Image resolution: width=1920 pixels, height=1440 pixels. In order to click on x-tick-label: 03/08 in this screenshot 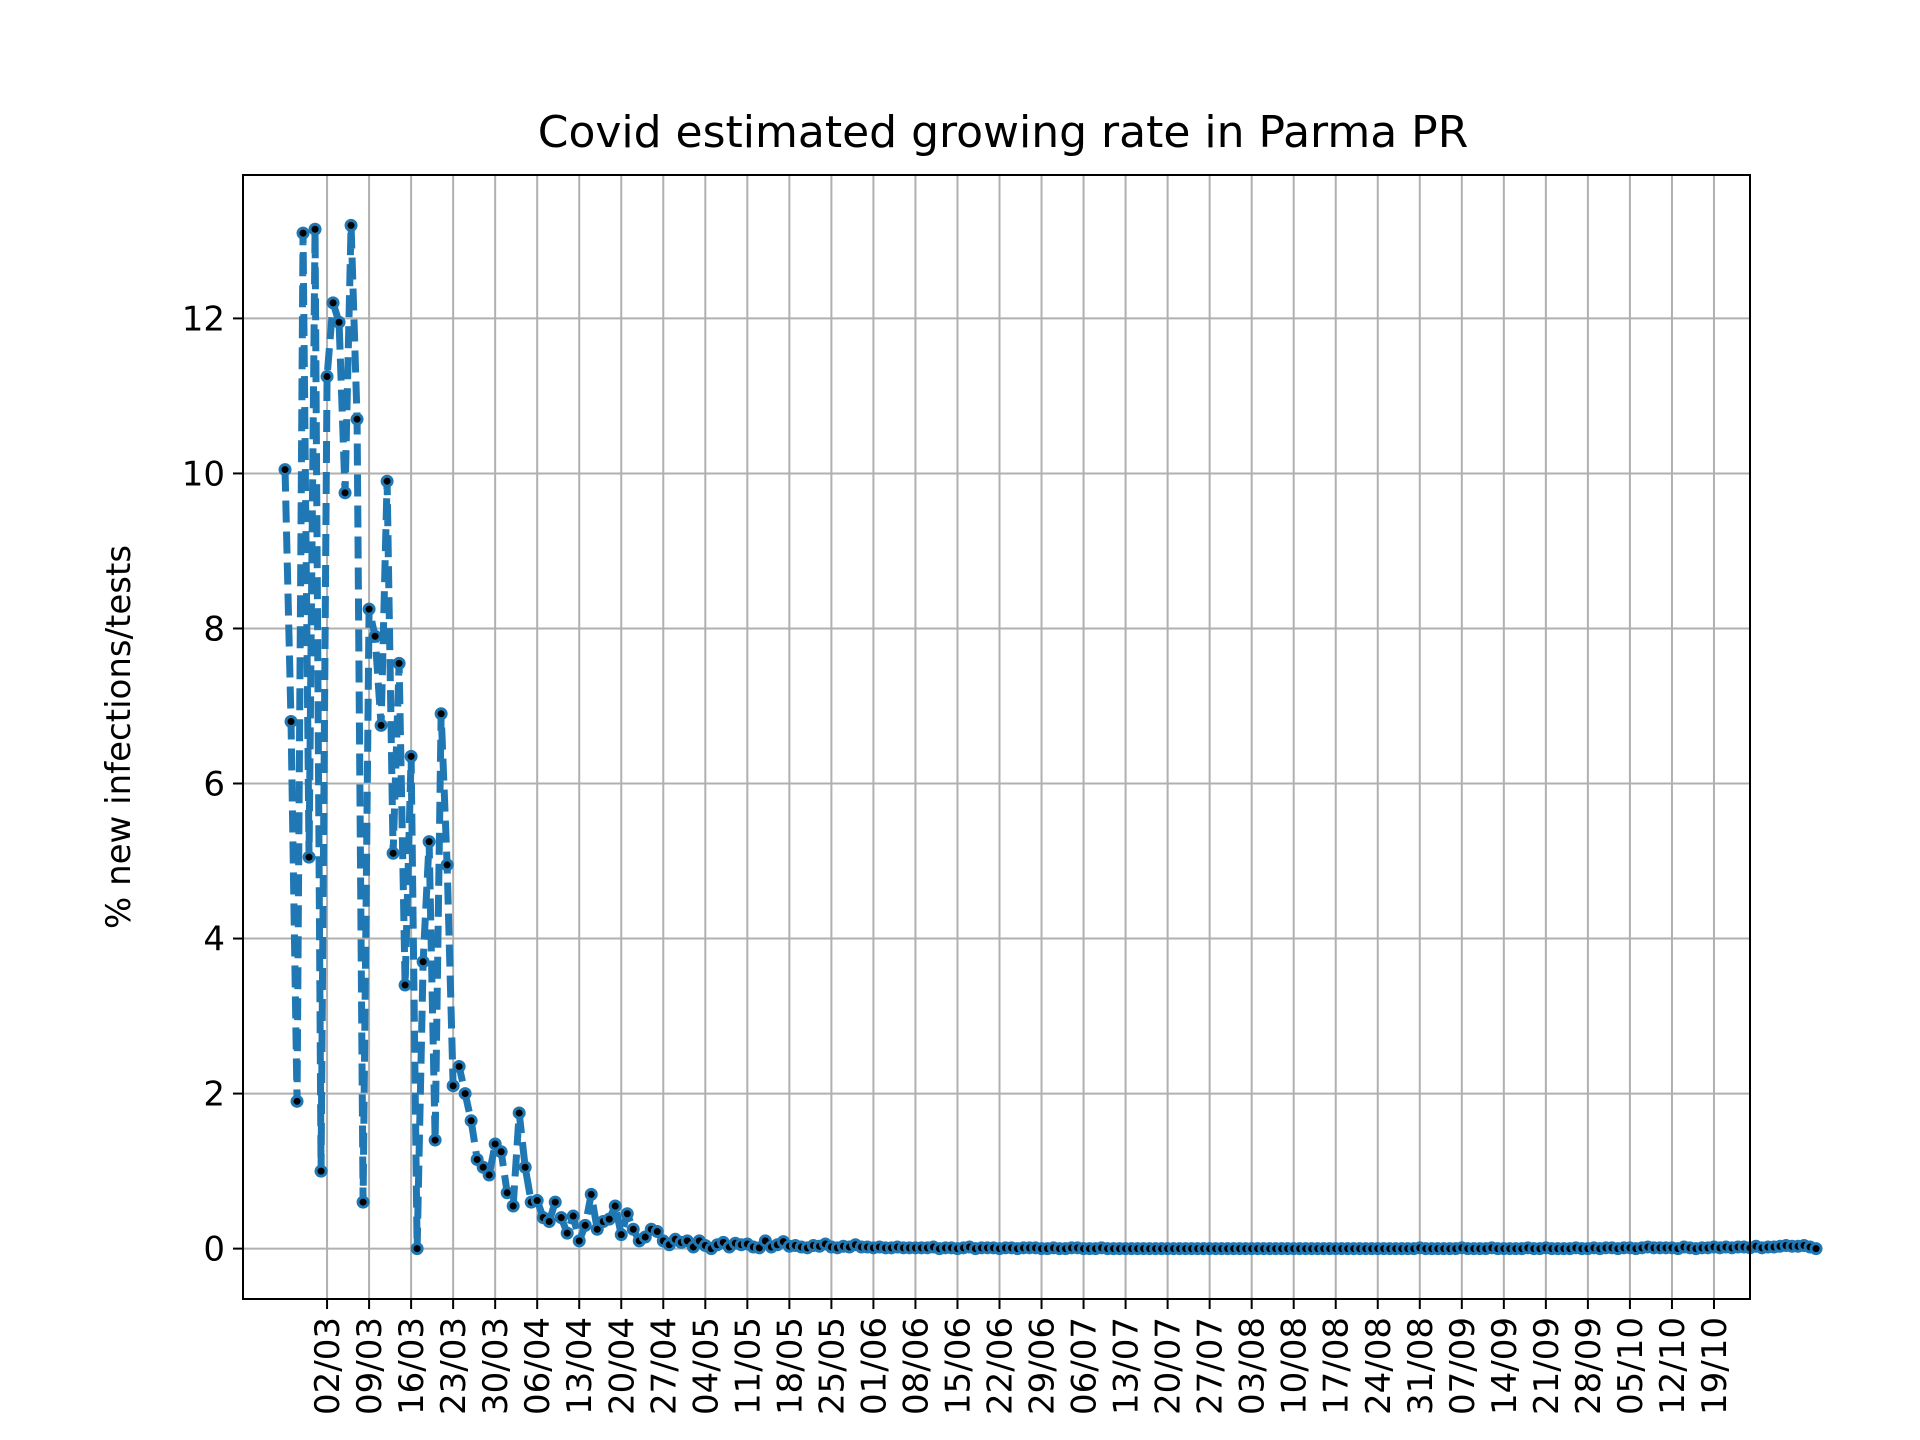, I will do `click(1253, 1366)`.